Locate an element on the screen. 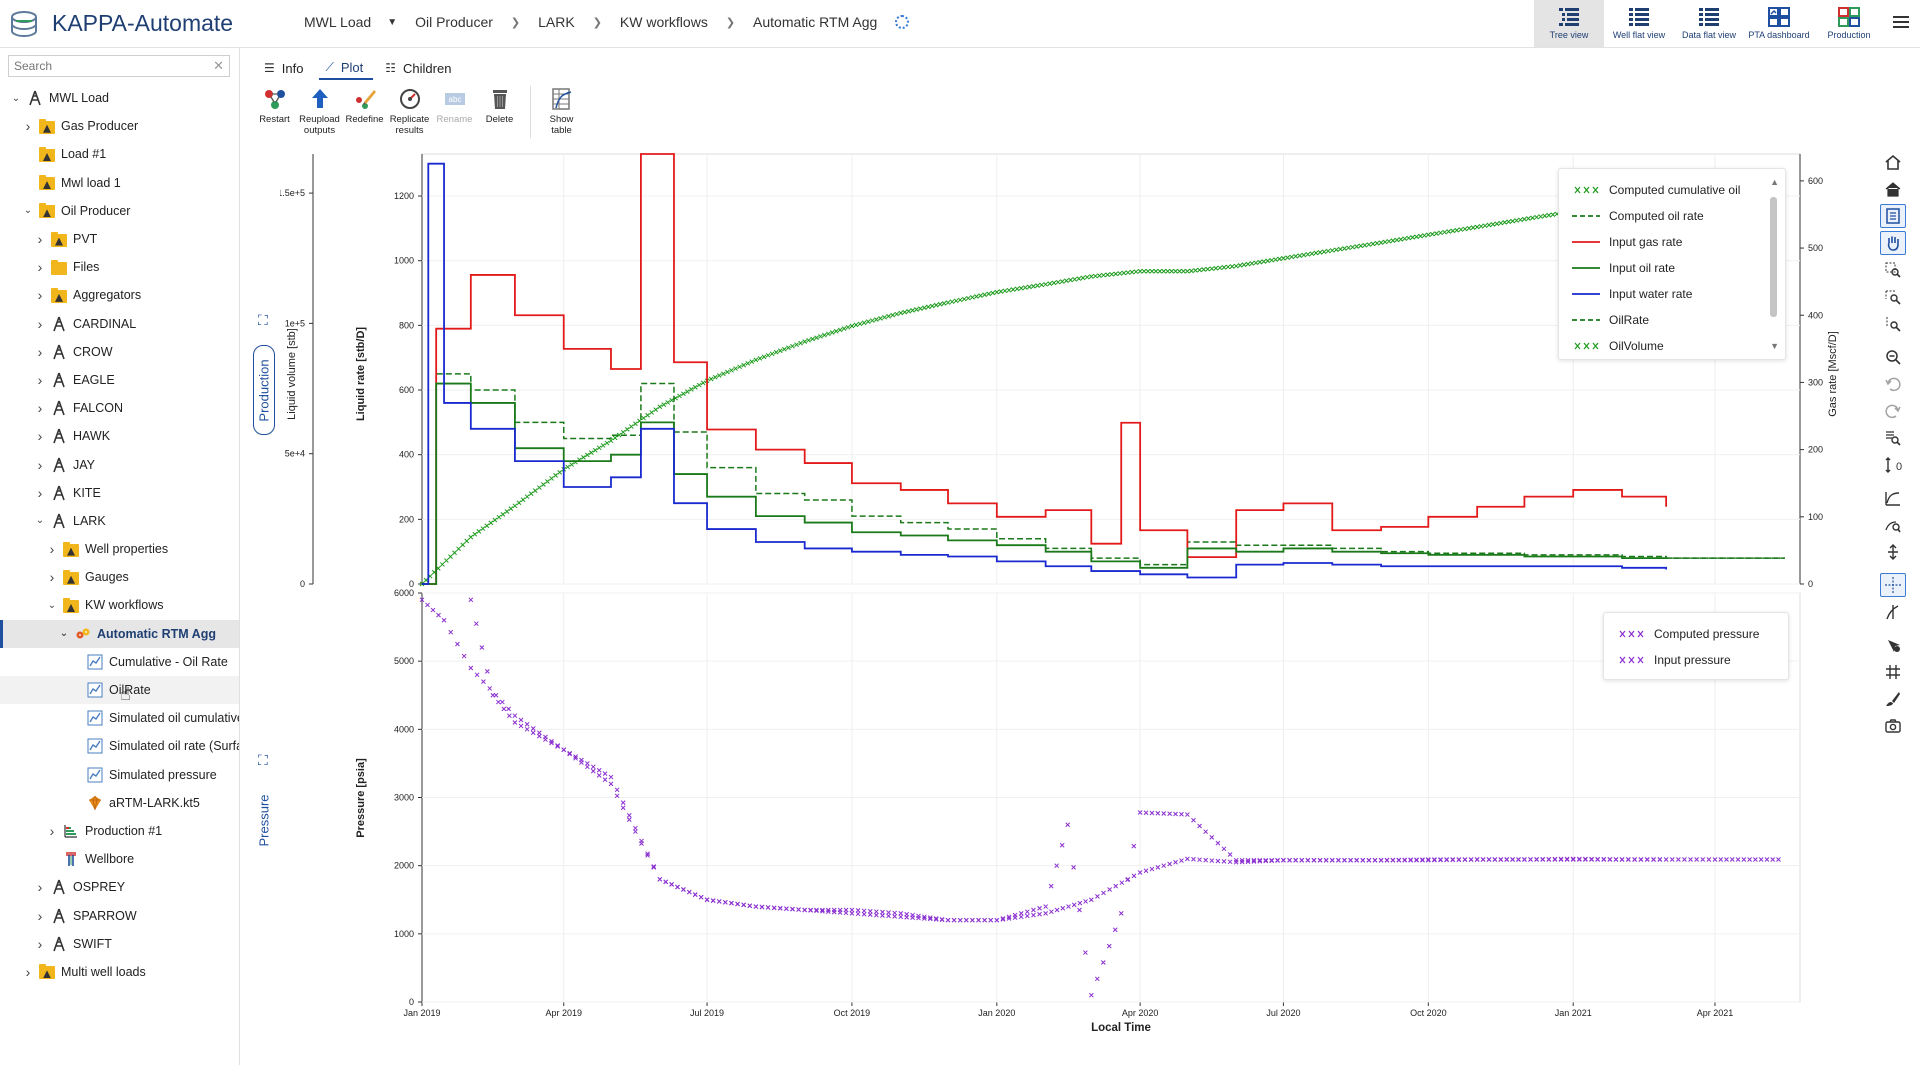 The width and height of the screenshot is (1920, 1065). data-flat-view-button: Data flat view is located at coordinates (1709, 23).